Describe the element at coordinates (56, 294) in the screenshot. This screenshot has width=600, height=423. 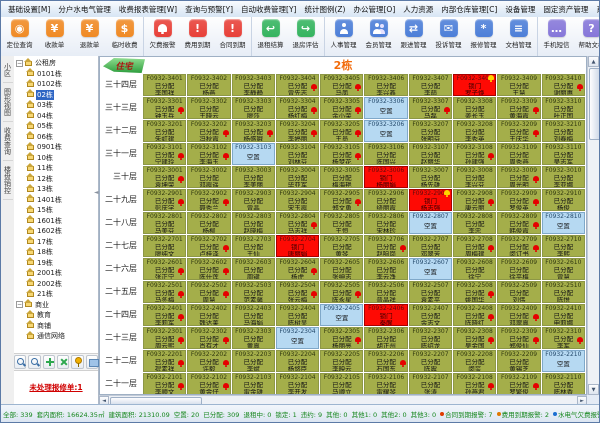
I see `tree-item: 21栋` at that location.